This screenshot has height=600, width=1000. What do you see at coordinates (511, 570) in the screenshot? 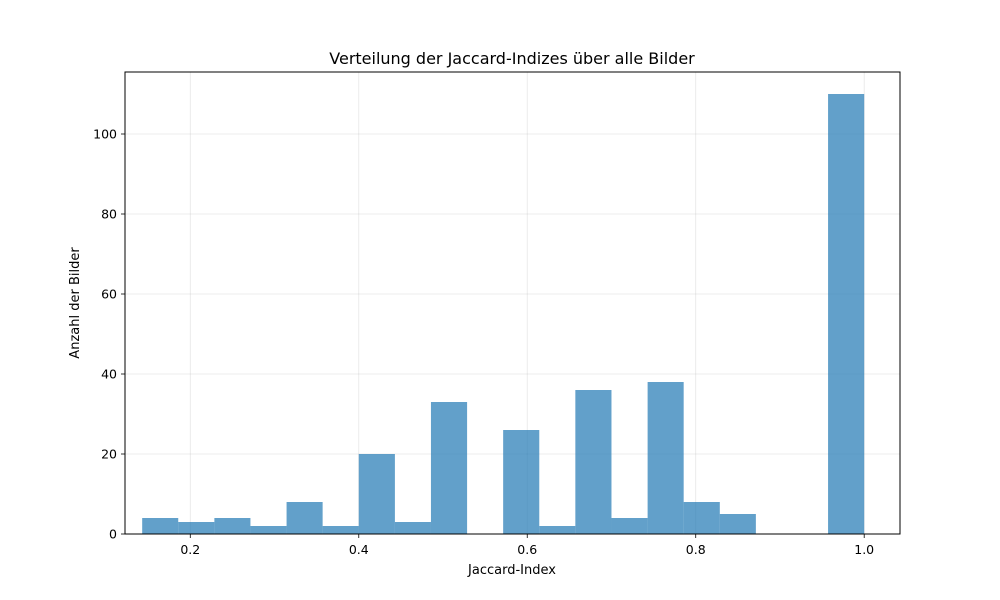
I see `x-axis-label: Jaccard-Index` at bounding box center [511, 570].